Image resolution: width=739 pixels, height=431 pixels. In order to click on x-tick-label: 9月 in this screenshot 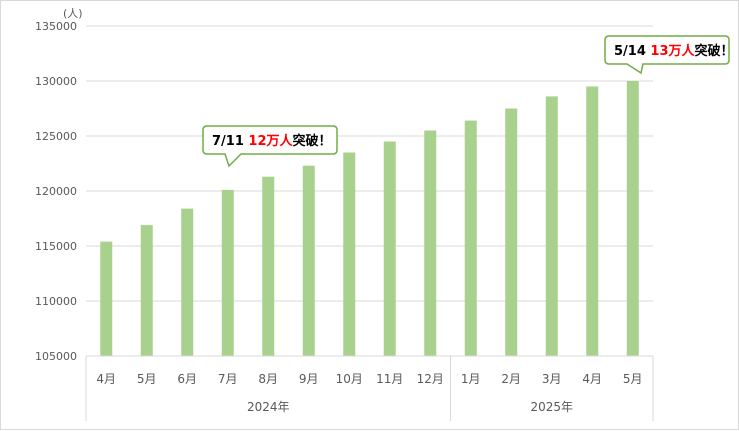, I will do `click(309, 379)`.